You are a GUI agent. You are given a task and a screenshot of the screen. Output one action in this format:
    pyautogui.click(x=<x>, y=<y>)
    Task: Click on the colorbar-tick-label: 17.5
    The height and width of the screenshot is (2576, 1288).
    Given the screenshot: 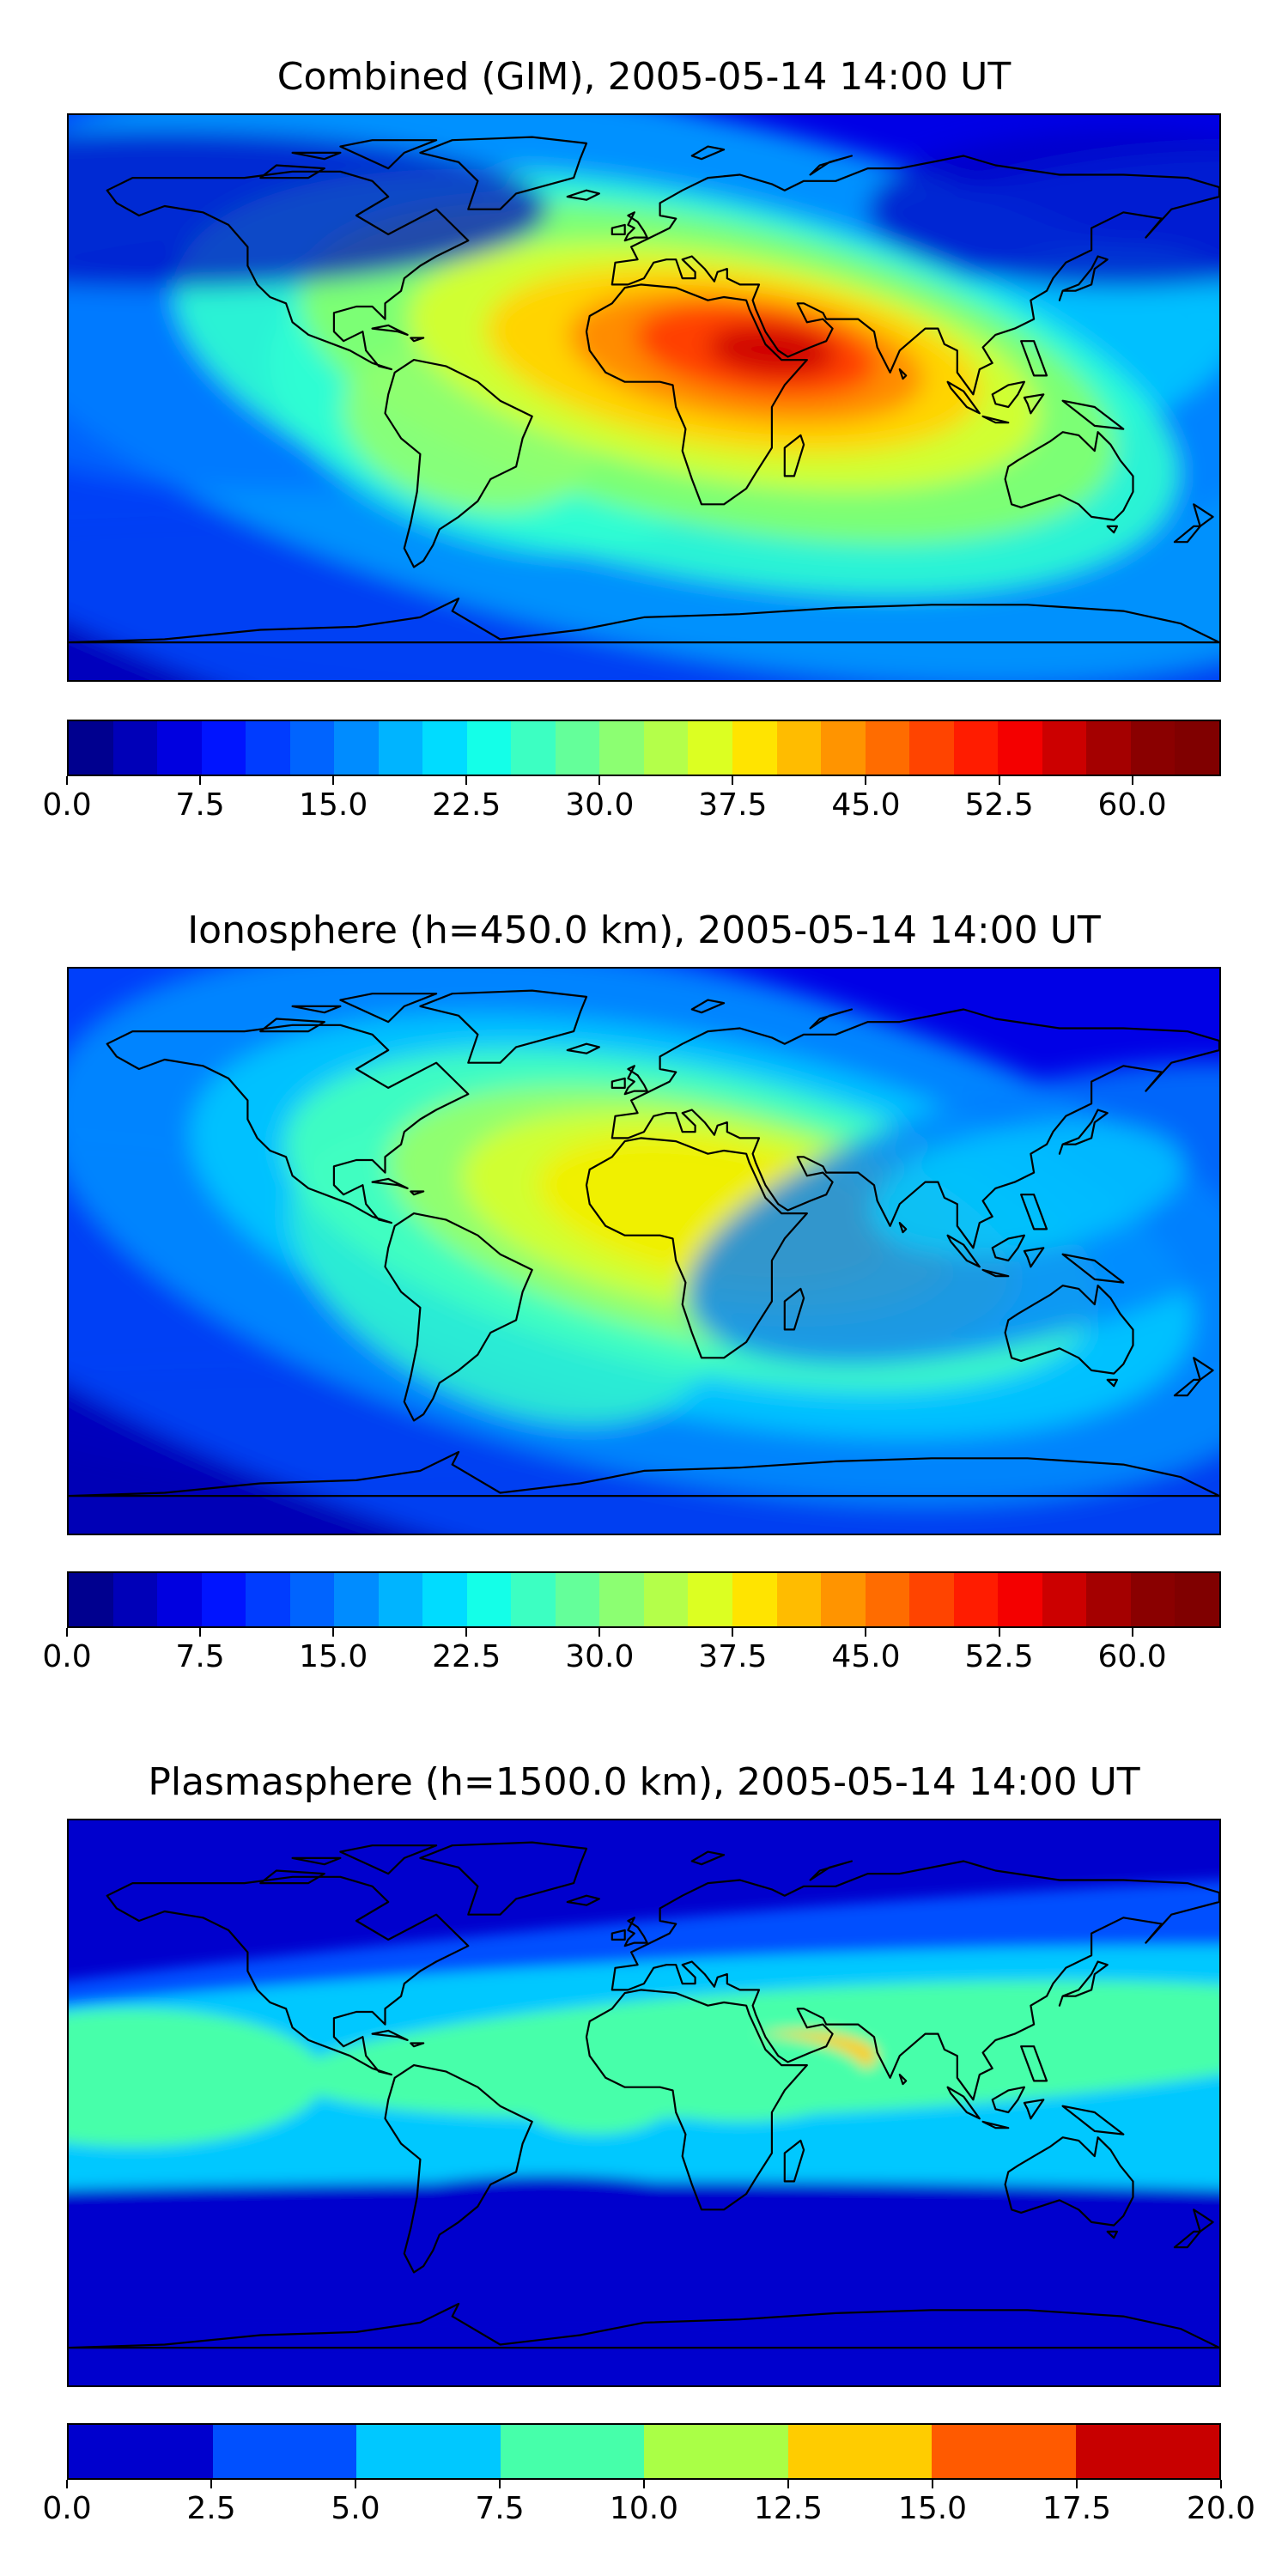 What is the action you would take?
    pyautogui.click(x=1077, y=2508)
    